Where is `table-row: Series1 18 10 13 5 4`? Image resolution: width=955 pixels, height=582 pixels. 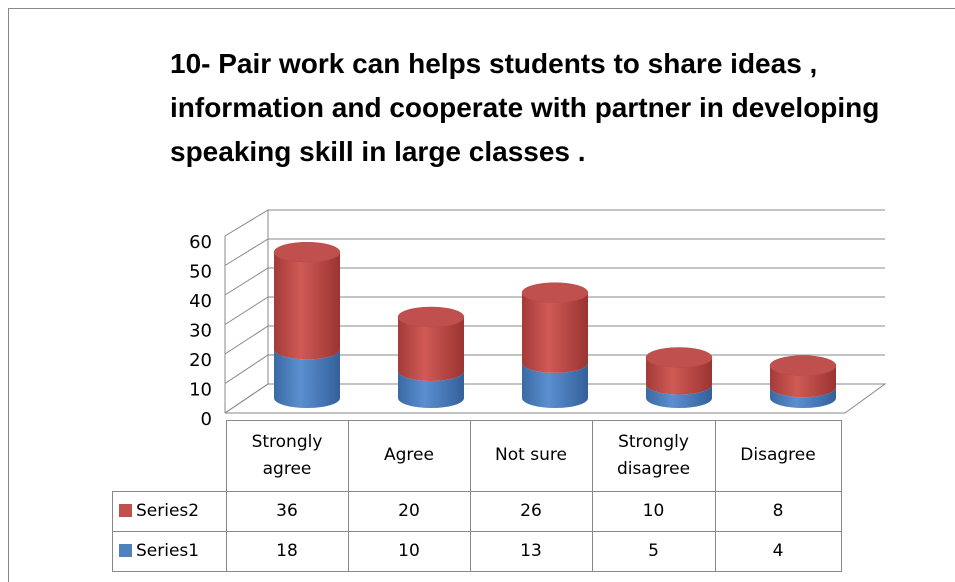 table-row: Series1 18 10 13 5 4 is located at coordinates (477, 551).